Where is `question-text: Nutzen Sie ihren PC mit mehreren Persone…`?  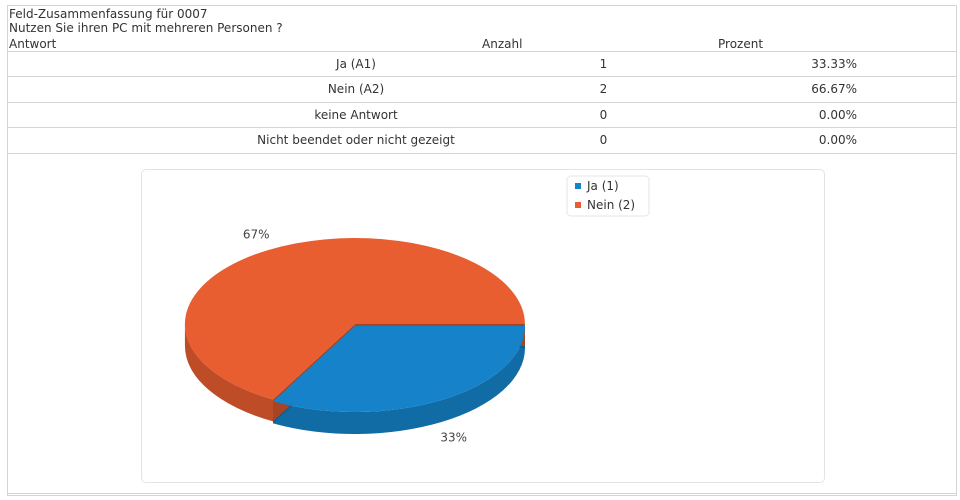
question-text: Nutzen Sie ihren PC mit mehreren Persone… is located at coordinates (146, 28).